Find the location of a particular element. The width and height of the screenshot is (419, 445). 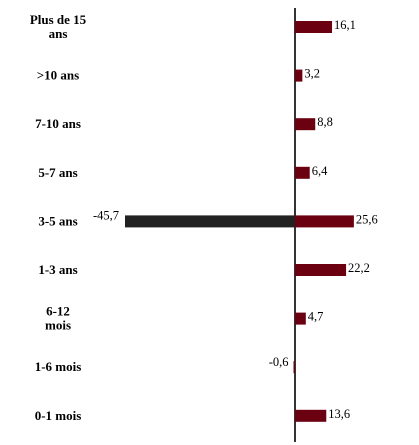

category-label: >10 ans is located at coordinates (58, 75).